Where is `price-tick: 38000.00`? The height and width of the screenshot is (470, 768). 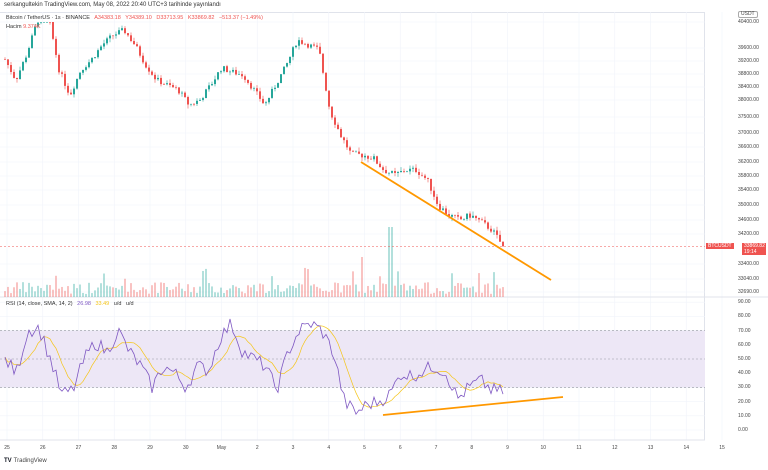
price-tick: 38000.00 is located at coordinates (748, 100).